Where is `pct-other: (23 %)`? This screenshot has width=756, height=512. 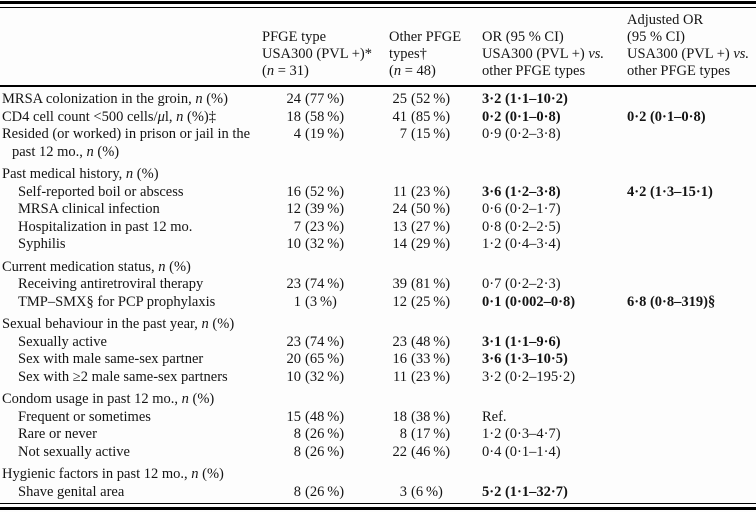
pct-other: (23 %) is located at coordinates (431, 376).